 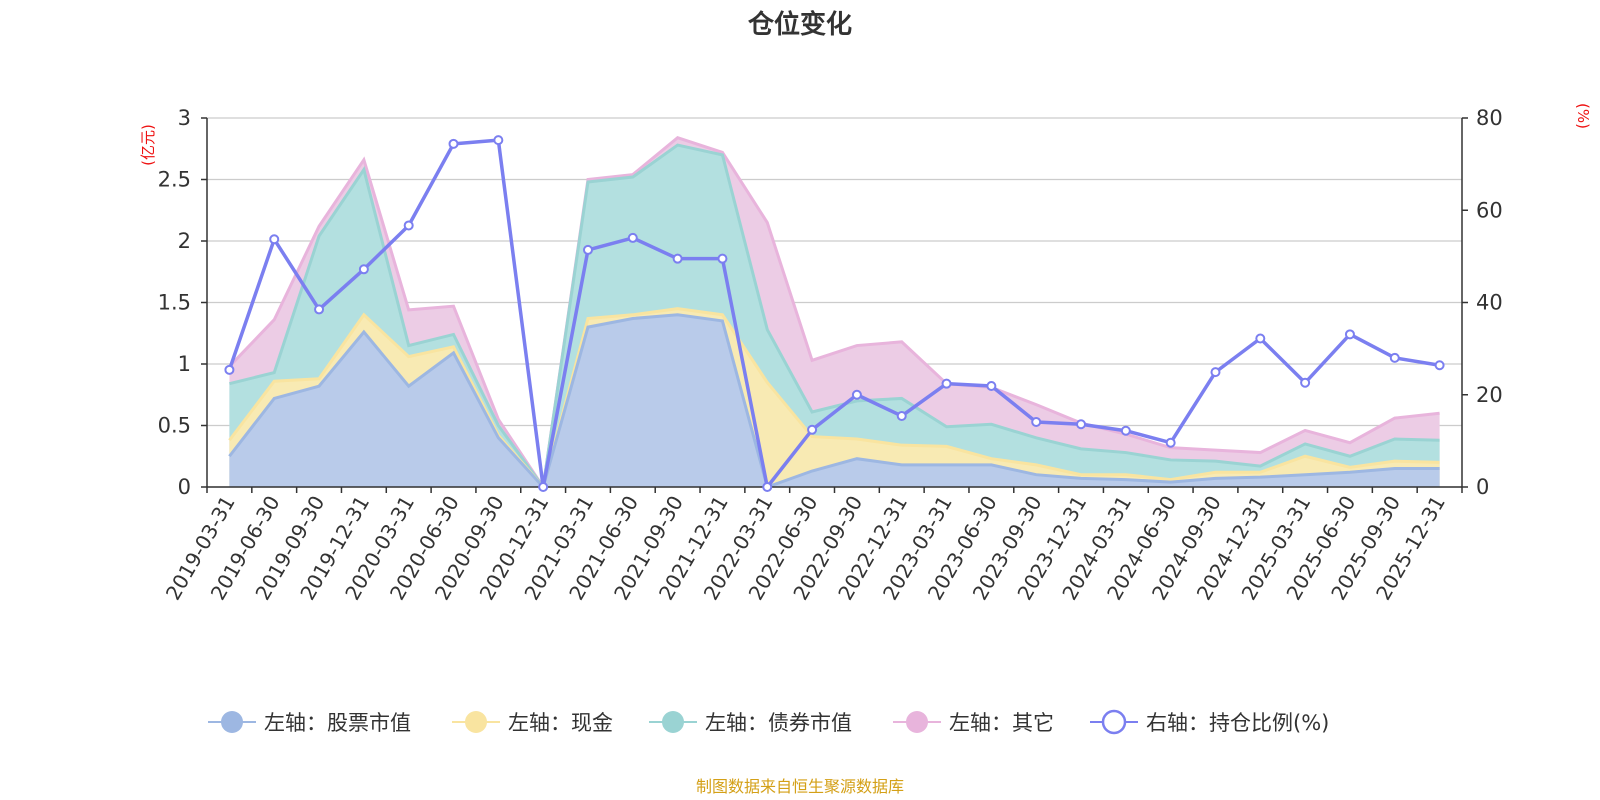 I want to click on right-tick-label-4: 80, so click(x=1489, y=118).